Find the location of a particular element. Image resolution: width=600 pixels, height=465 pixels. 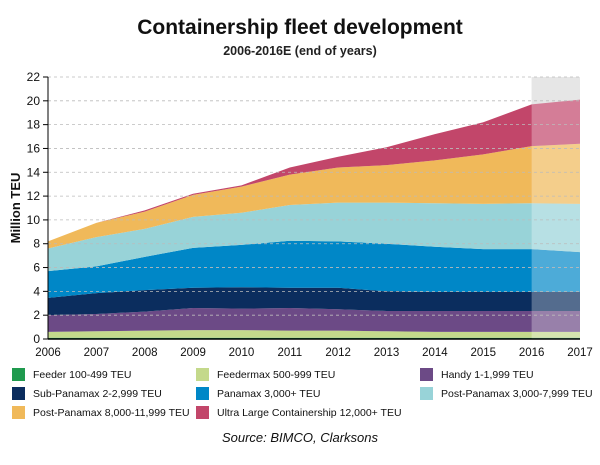

x-tick-label: 2007 is located at coordinates (97, 353).